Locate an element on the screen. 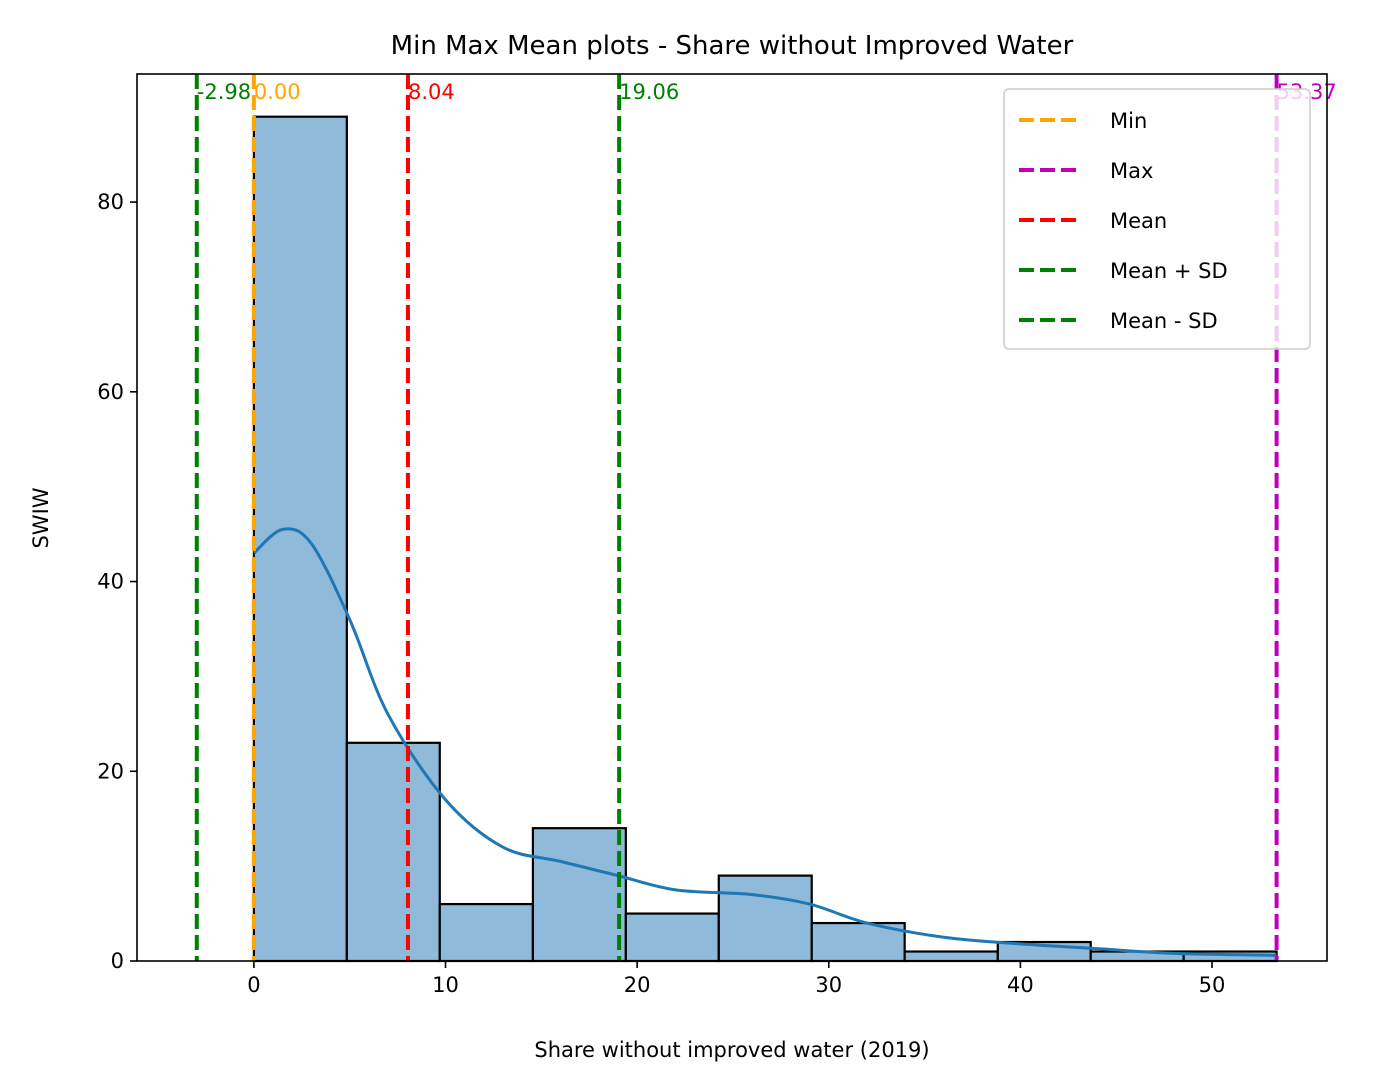 Image resolution: width=1392 pixels, height=1088 pixels. legend-box is located at coordinates (1157, 219).